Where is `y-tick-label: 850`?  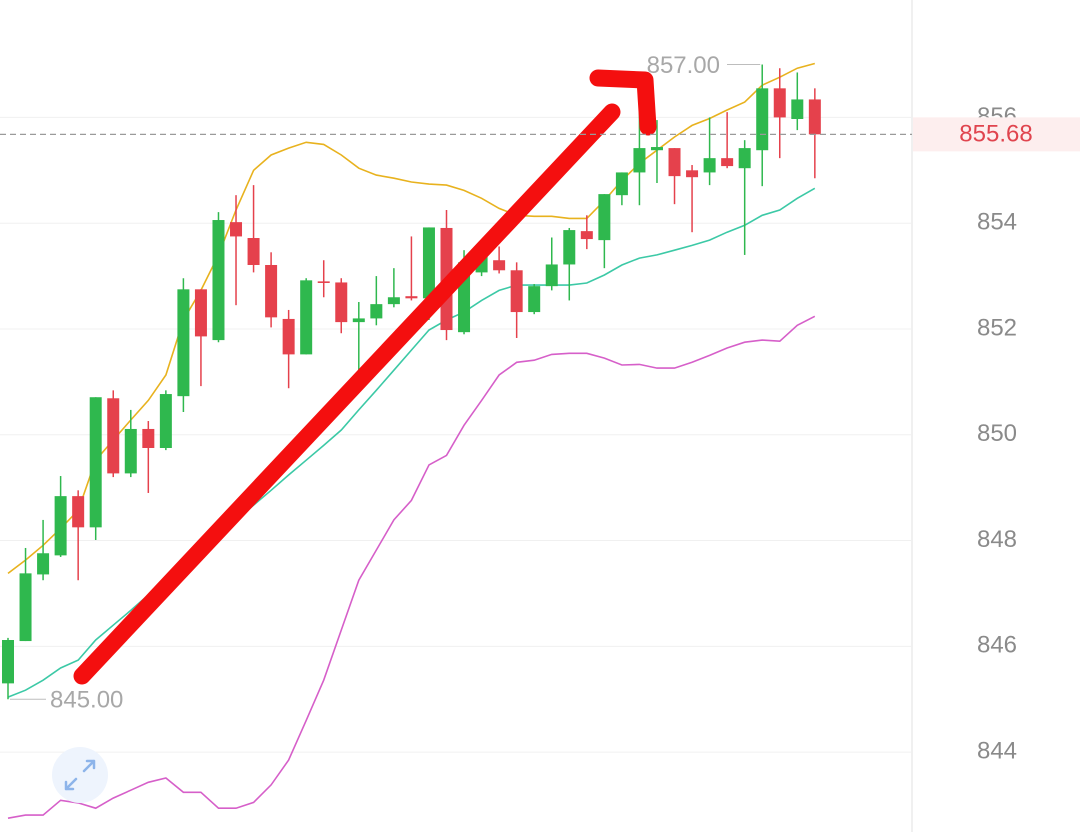 y-tick-label: 850 is located at coordinates (997, 433).